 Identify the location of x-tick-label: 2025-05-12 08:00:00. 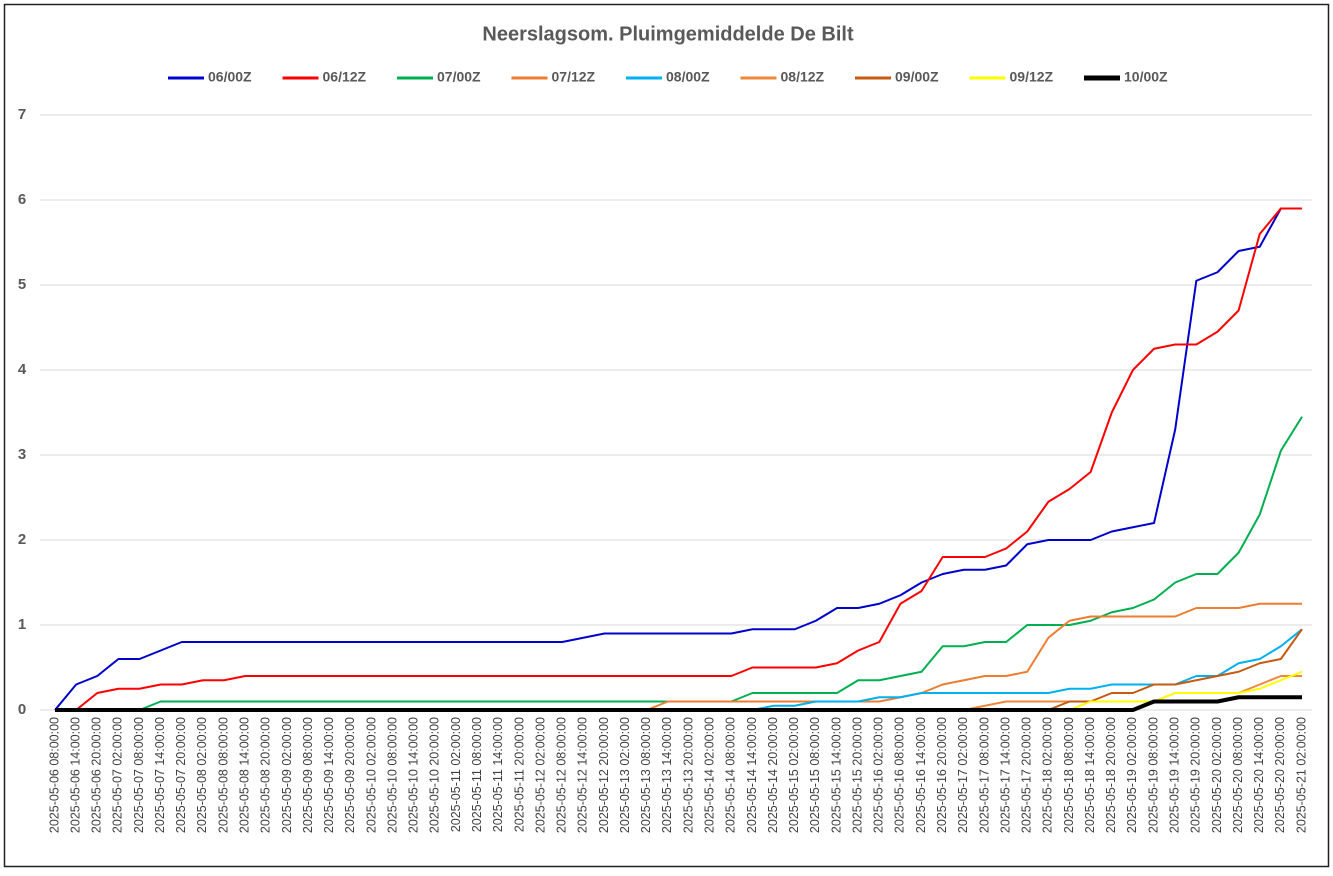
(562, 775).